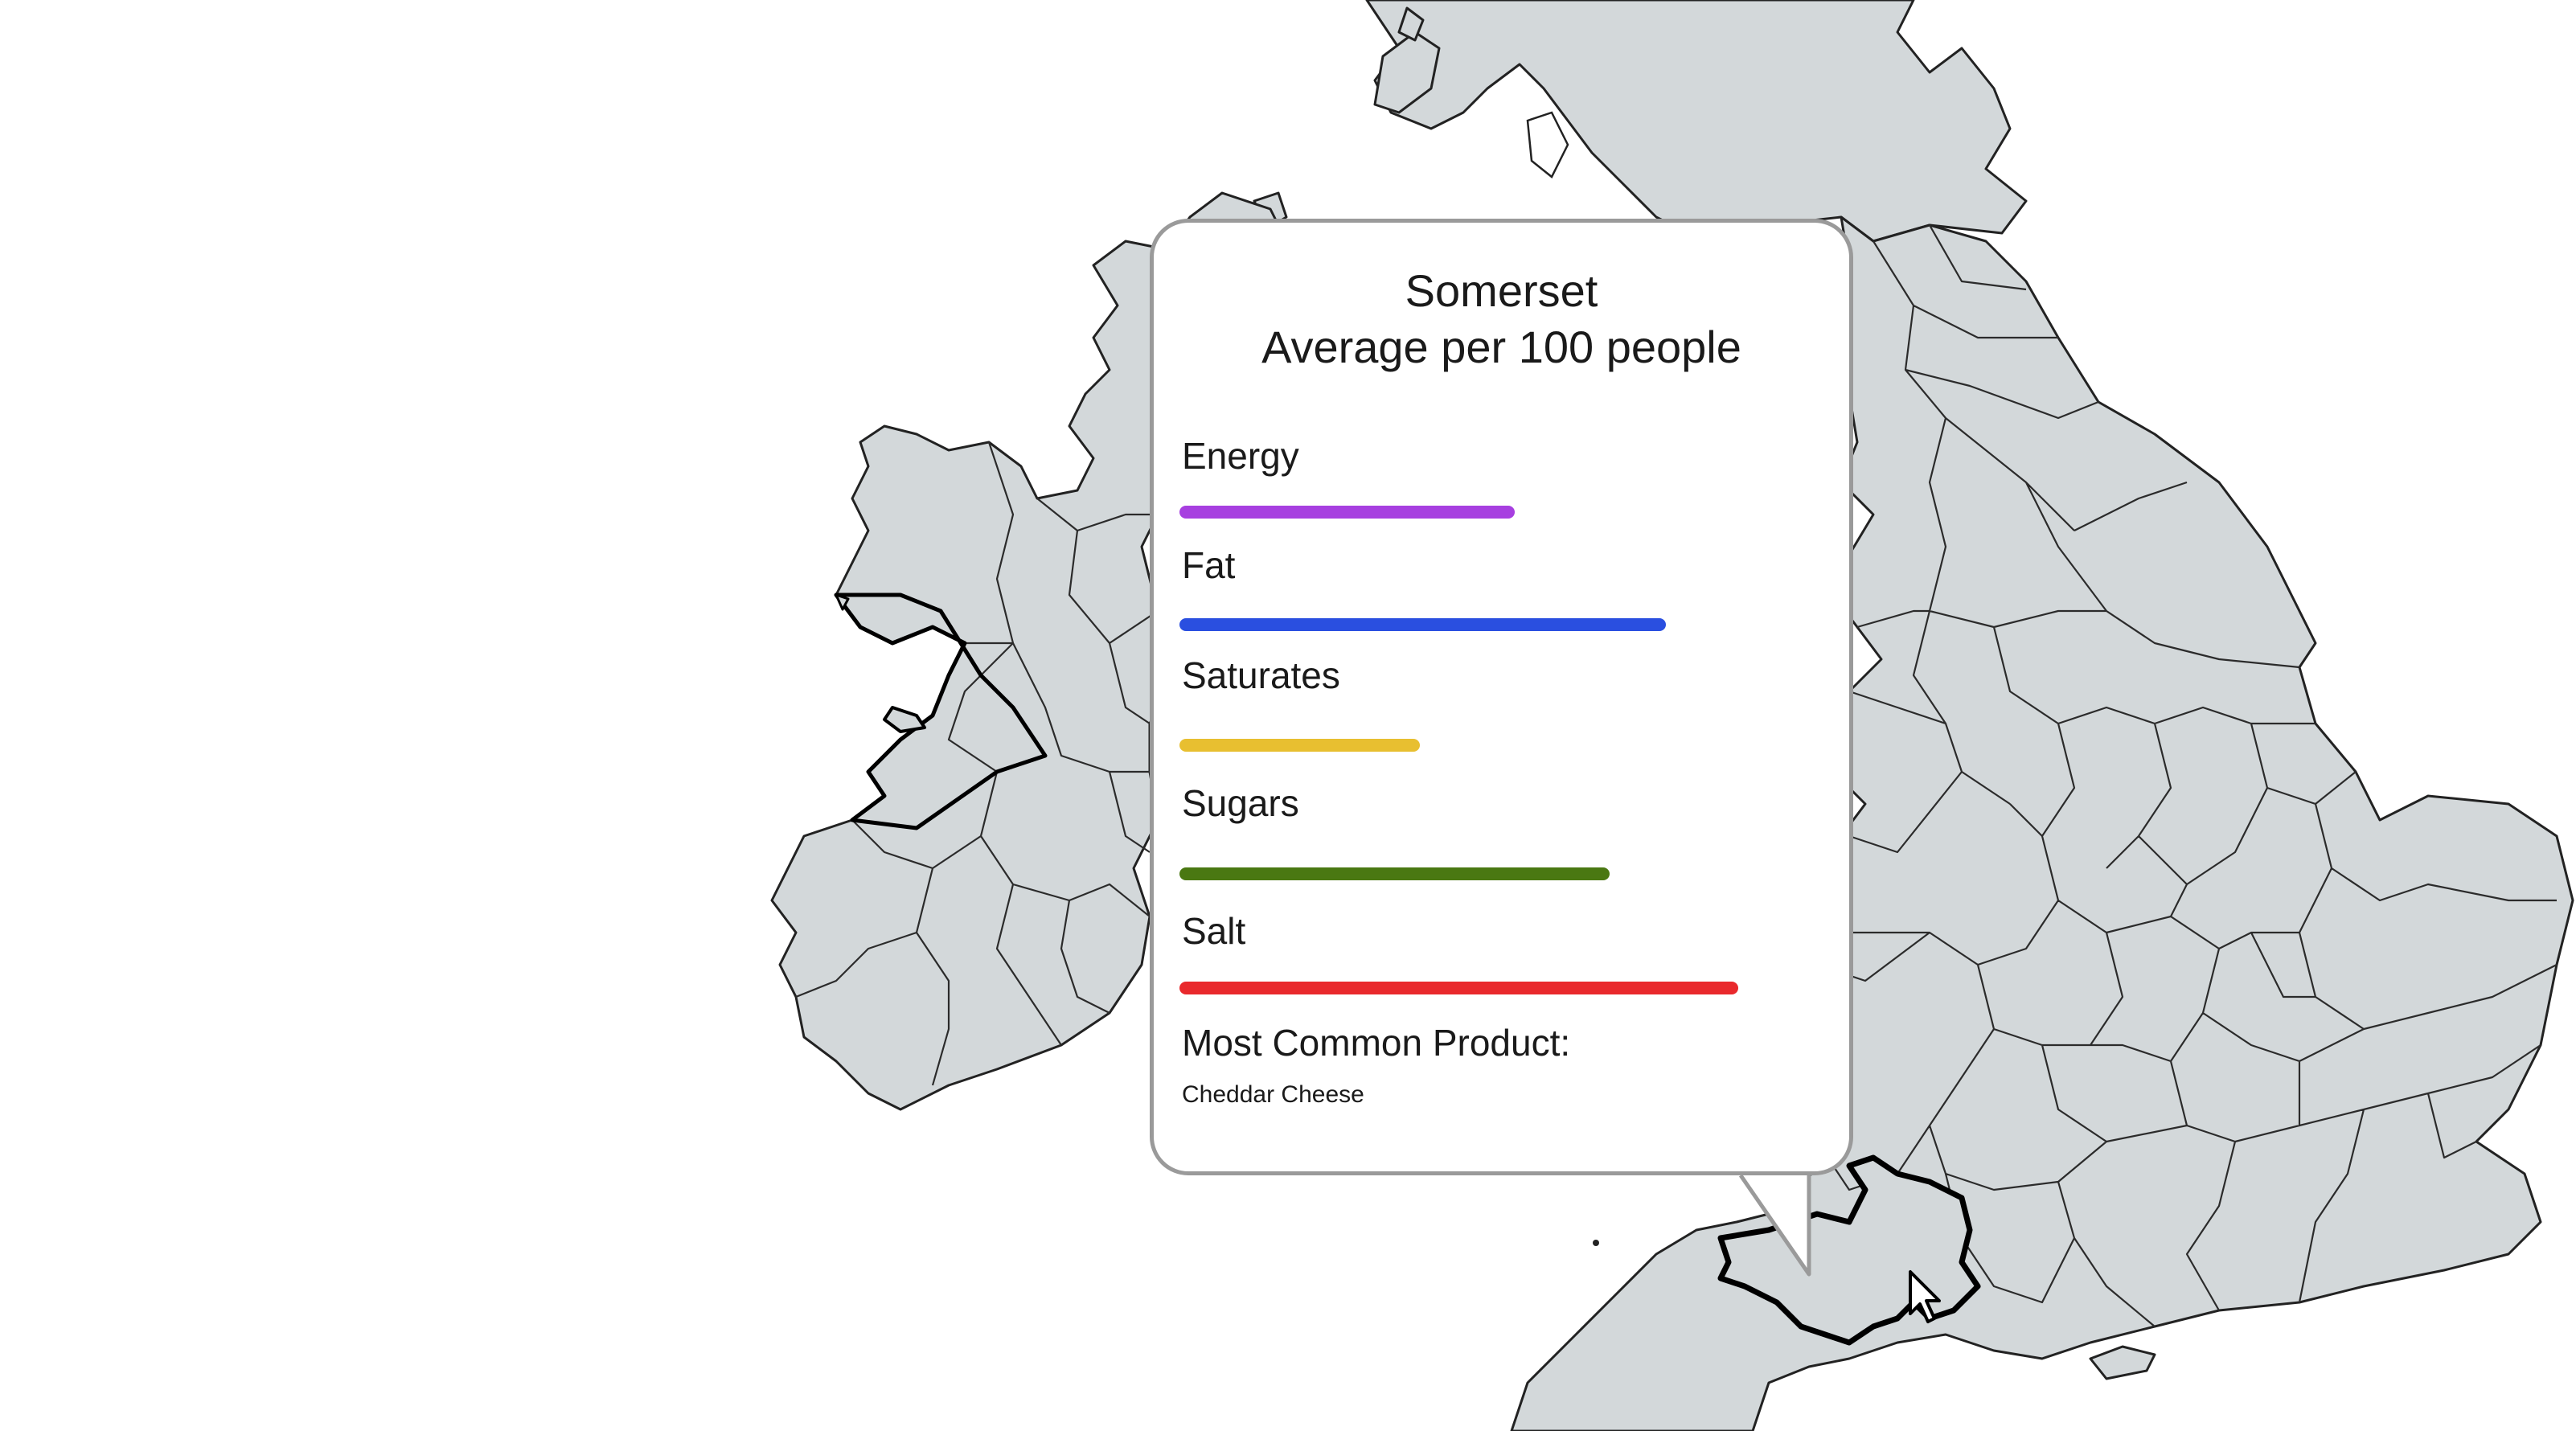 This screenshot has height=1431, width=2576. Describe the element at coordinates (1209, 565) in the screenshot. I see `metric-label-fat: Fat` at that location.